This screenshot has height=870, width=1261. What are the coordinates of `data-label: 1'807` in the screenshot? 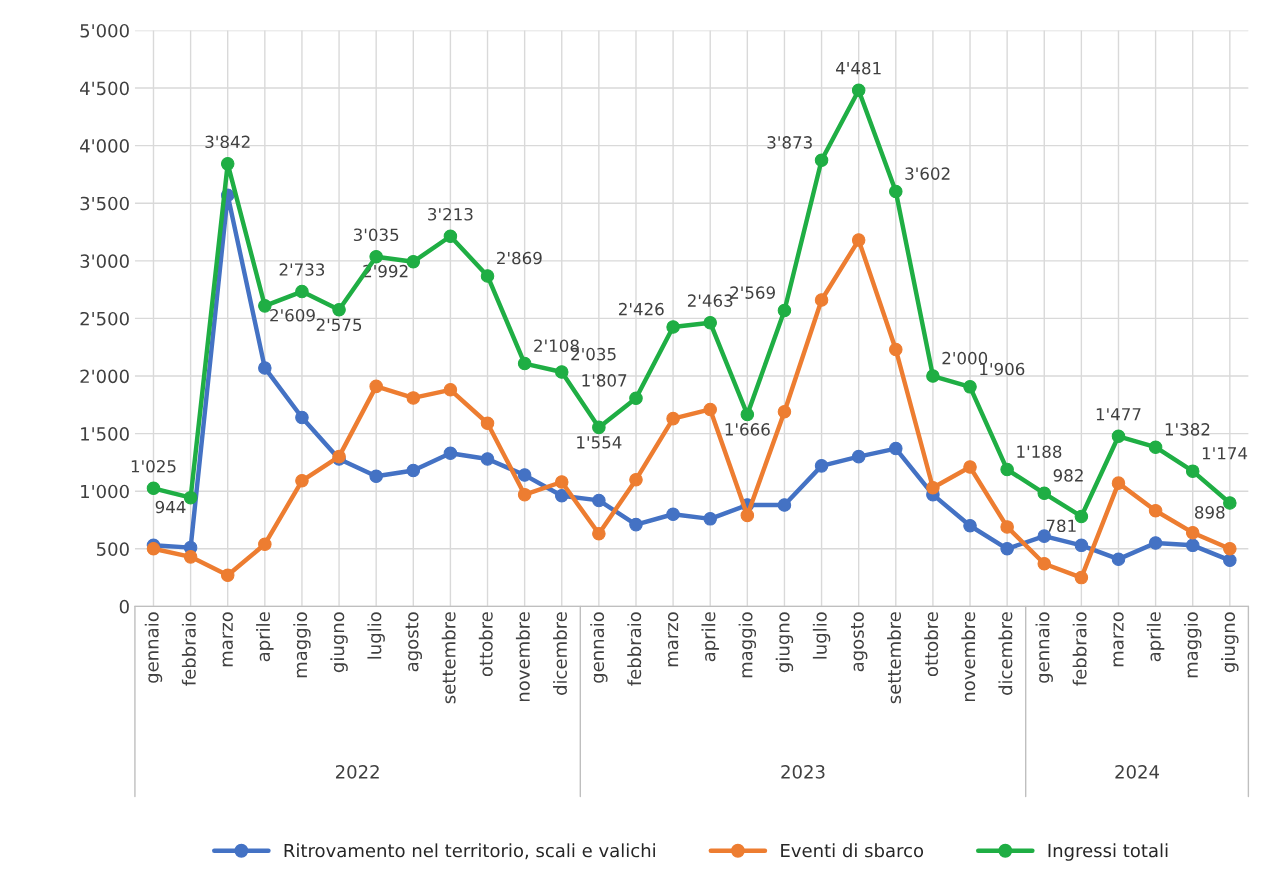 It's located at (604, 380).